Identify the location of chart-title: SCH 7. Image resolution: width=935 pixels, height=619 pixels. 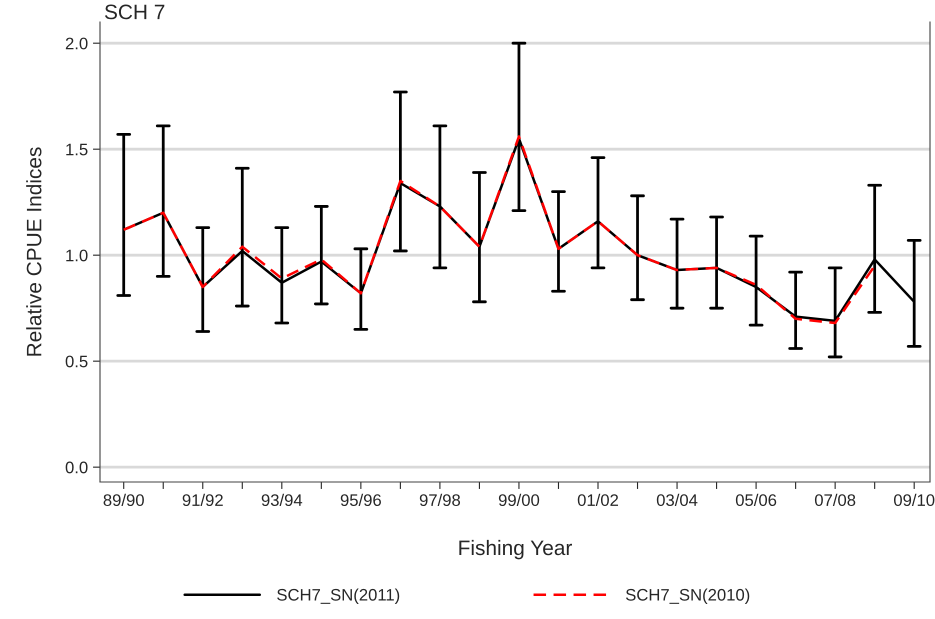
(134, 12).